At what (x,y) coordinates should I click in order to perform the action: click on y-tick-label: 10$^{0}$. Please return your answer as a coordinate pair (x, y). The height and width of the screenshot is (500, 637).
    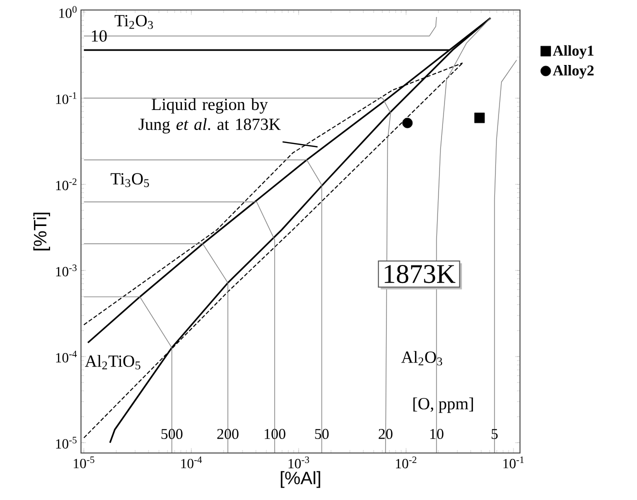
    Looking at the image, I should click on (68, 12).